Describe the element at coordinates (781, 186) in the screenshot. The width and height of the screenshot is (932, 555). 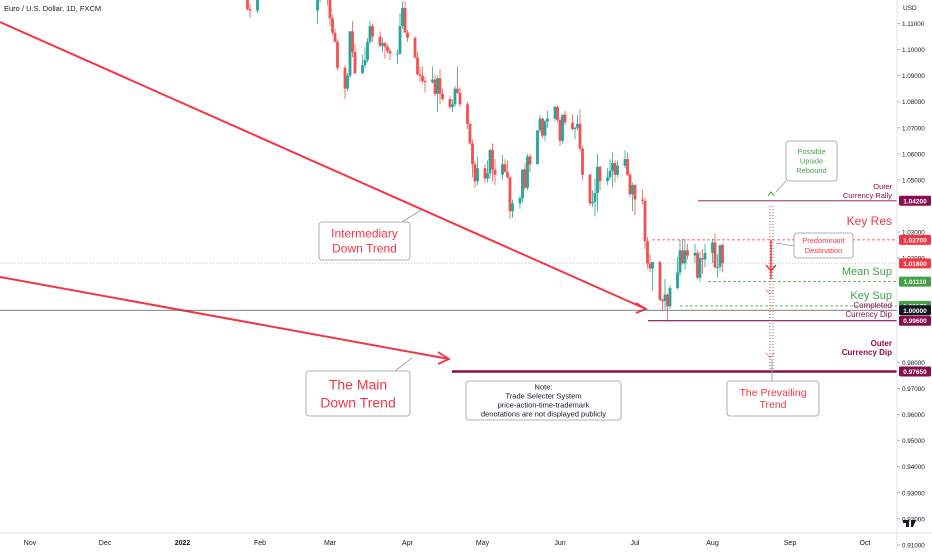
I see `rebound-callout-pointer` at that location.